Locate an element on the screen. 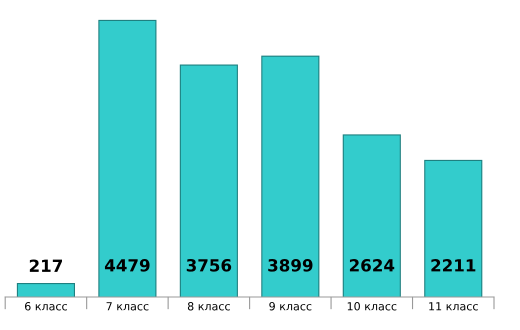 This screenshot has width=520, height=330. x-tick-label: 10 класс is located at coordinates (372, 306).